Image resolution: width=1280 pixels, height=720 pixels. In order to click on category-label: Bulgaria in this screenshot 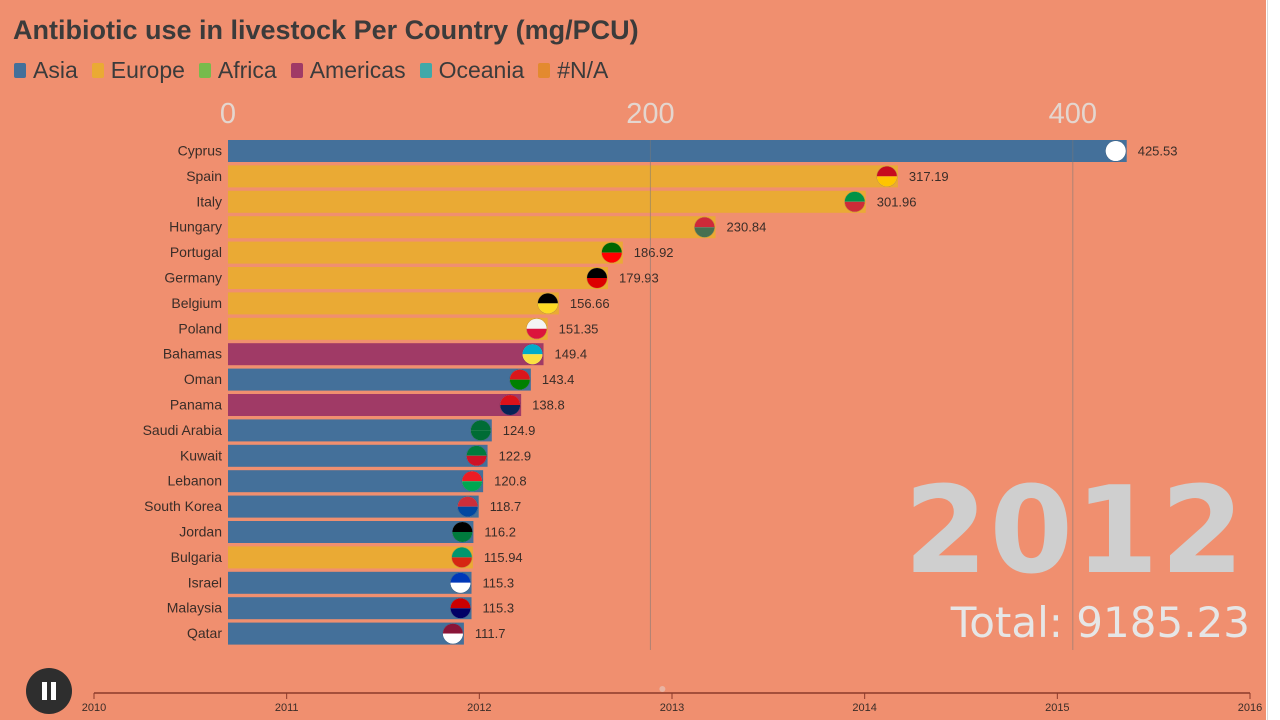, I will do `click(197, 557)`.